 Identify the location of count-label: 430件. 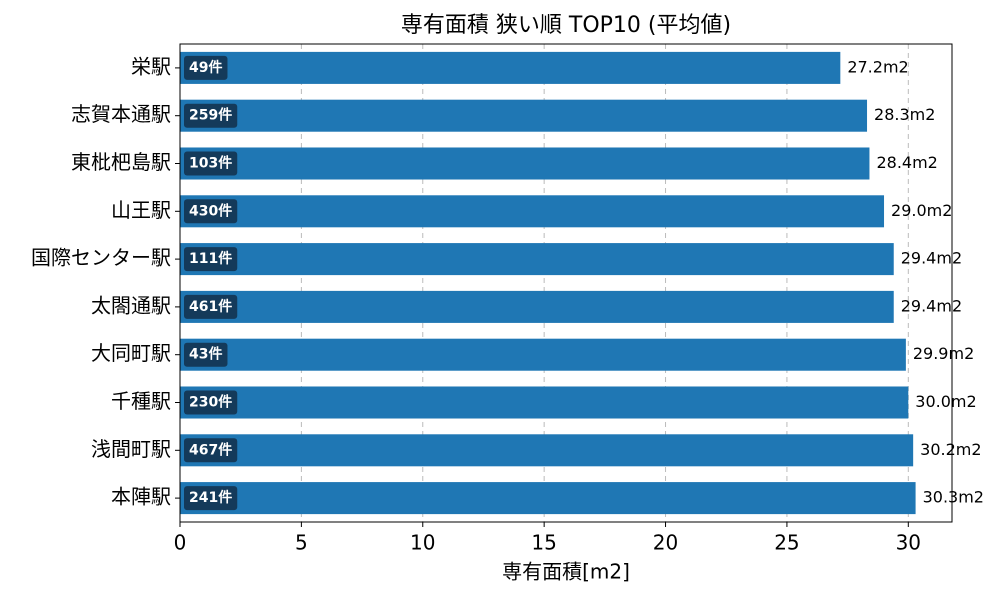
(210, 210).